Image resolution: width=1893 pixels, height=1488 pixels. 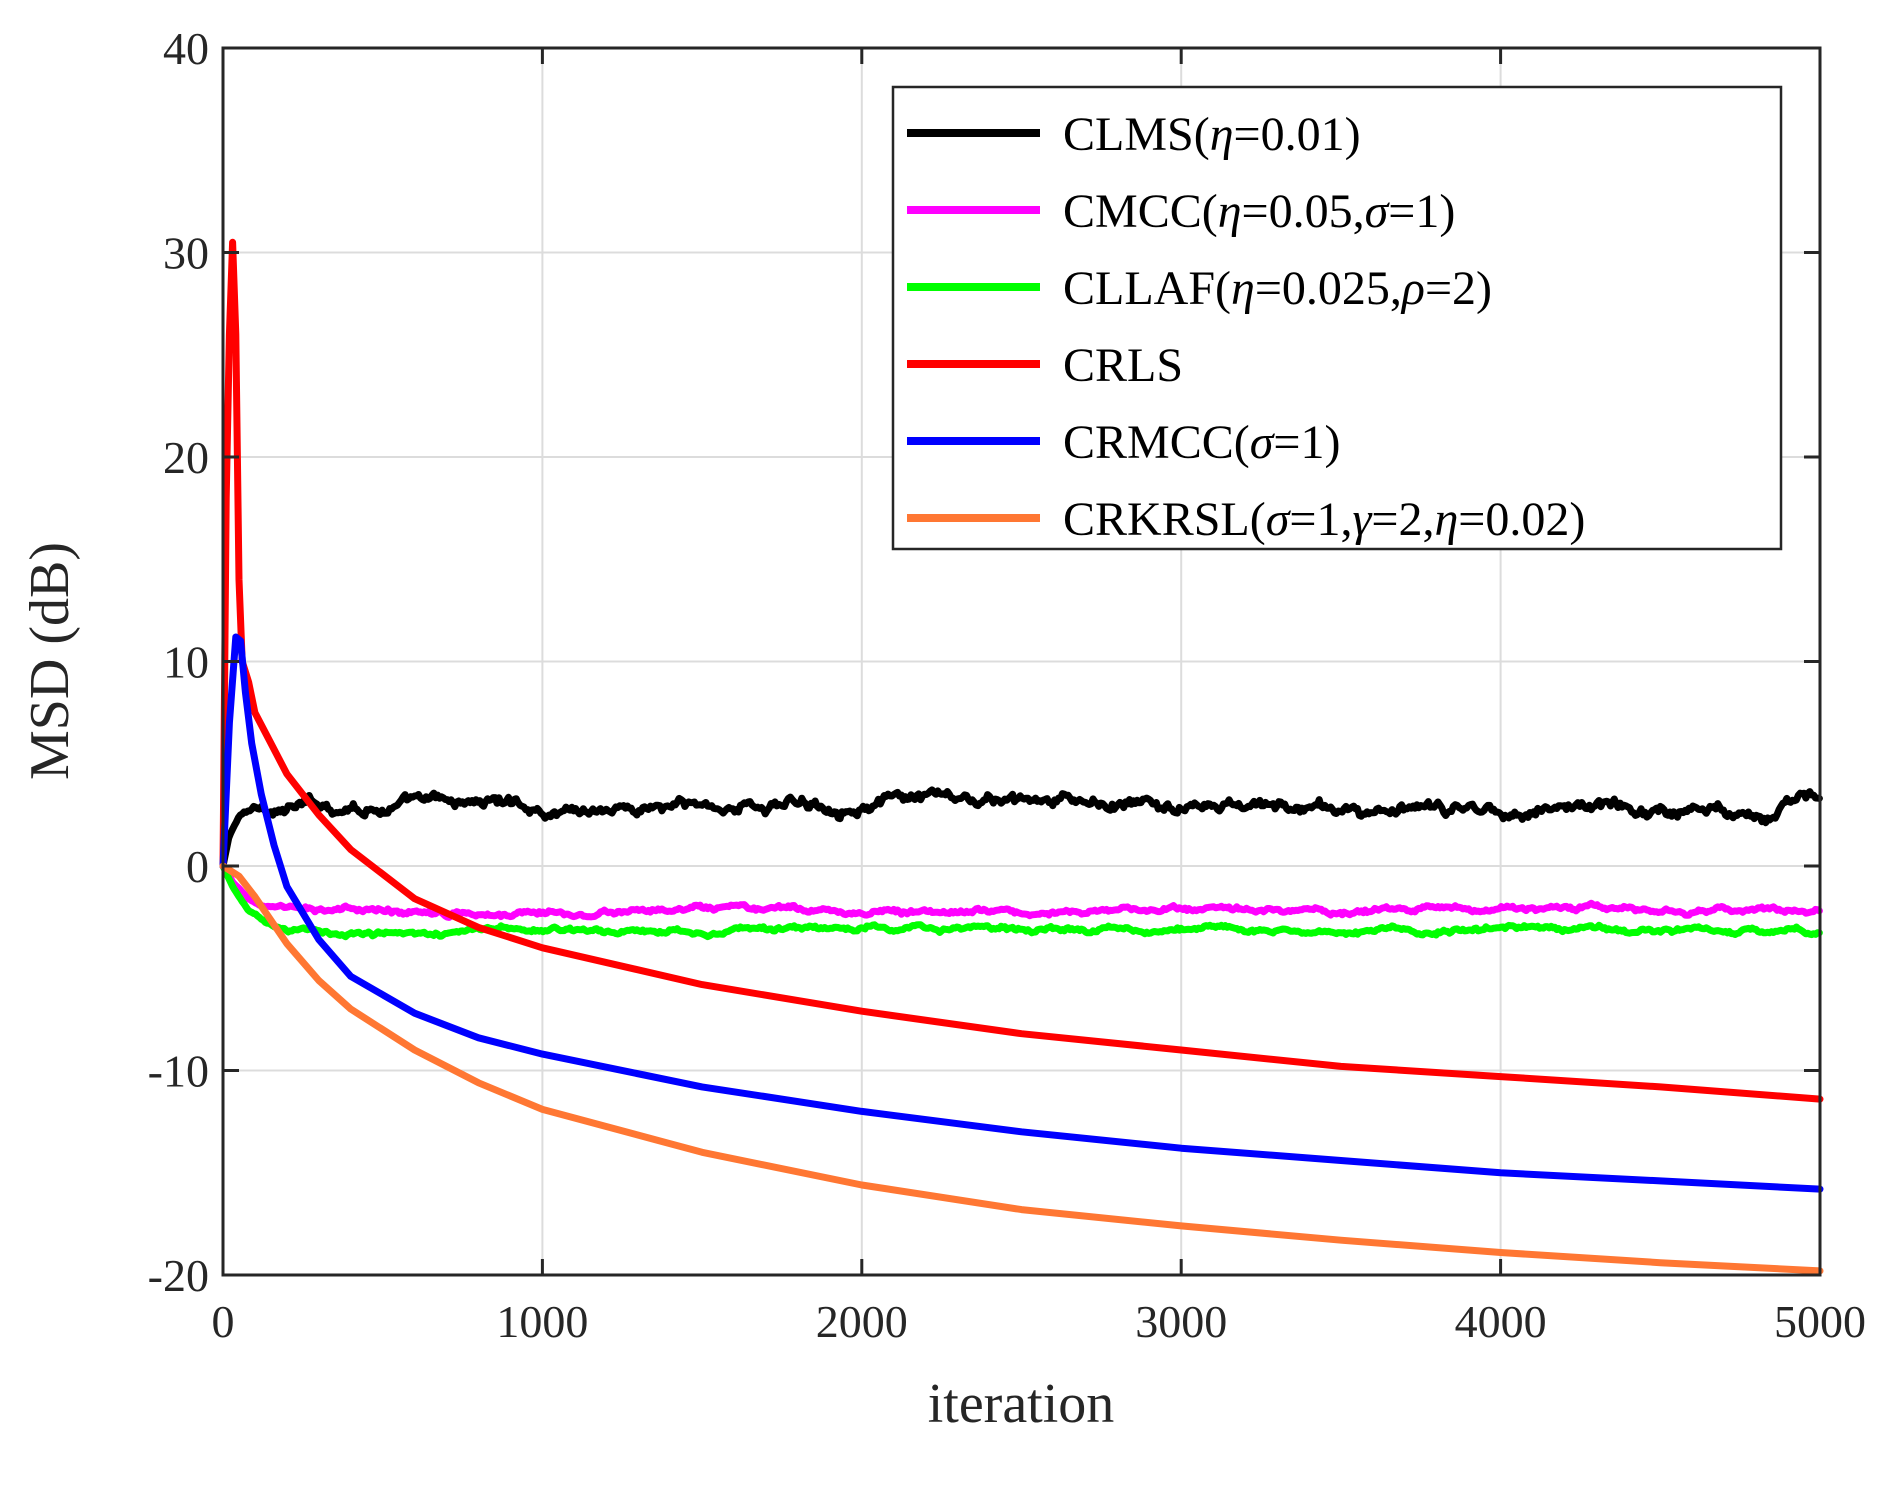 I want to click on x-tick-label: 1000, so click(x=542, y=1321).